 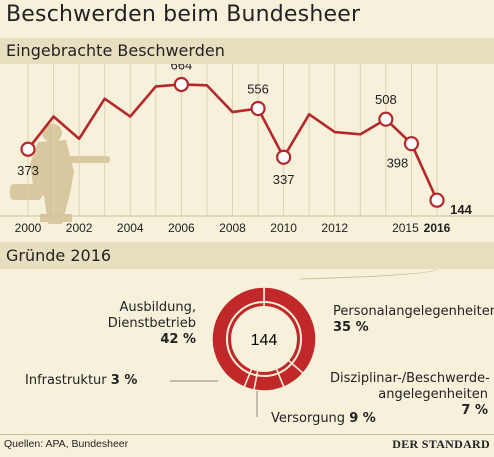 I want to click on data-label: 144, so click(x=461, y=209).